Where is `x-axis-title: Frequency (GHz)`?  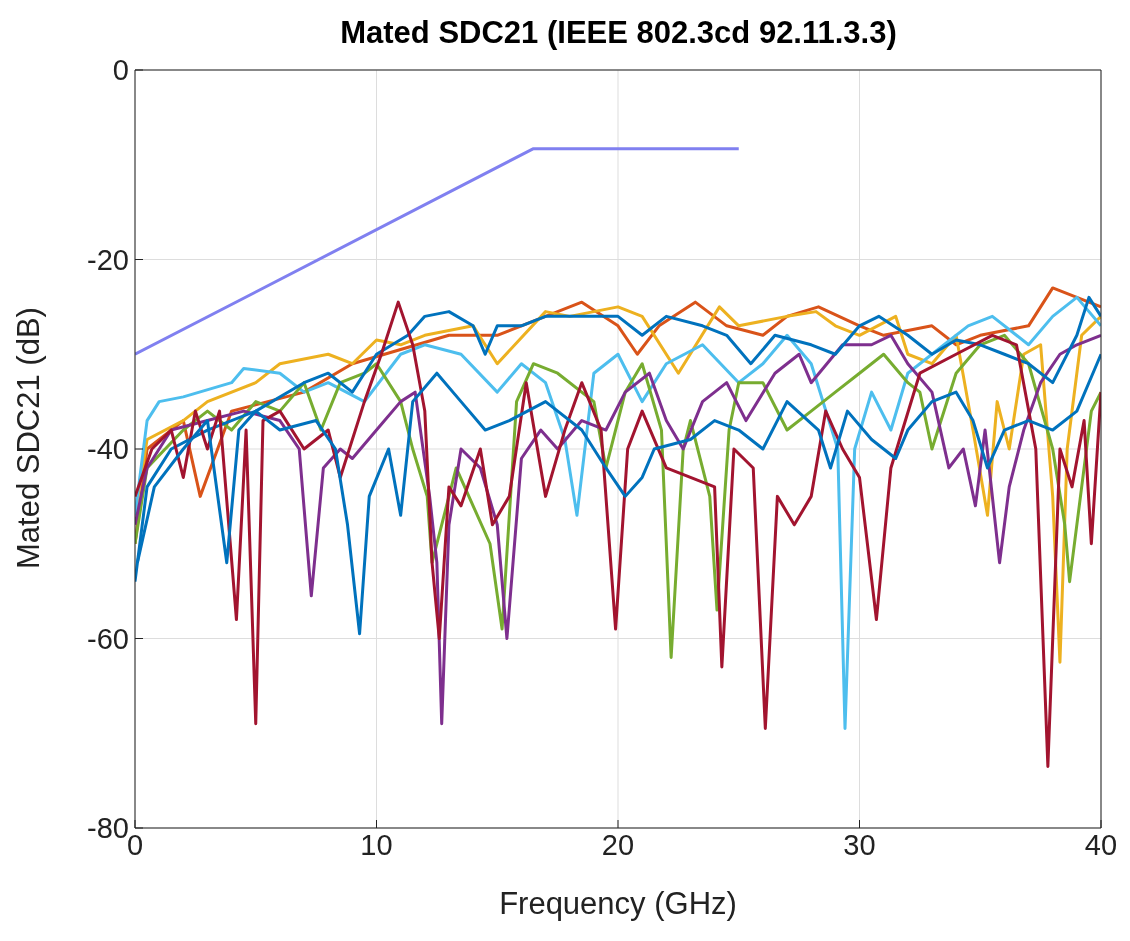 x-axis-title: Frequency (GHz) is located at coordinates (618, 903).